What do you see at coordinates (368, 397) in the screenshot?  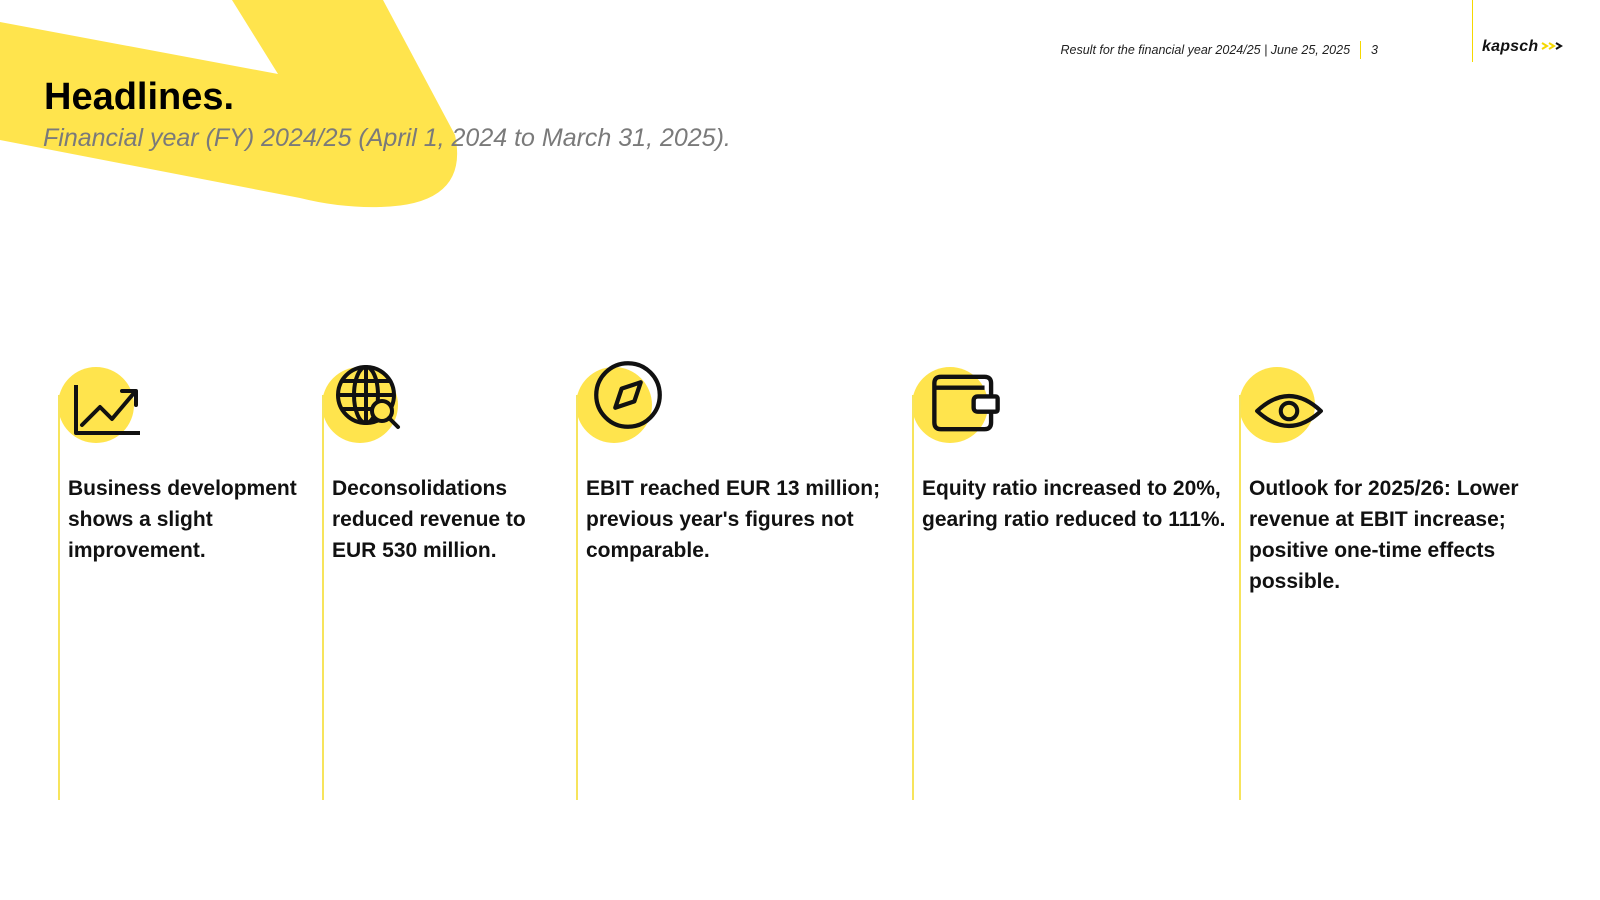 I see `globe-search-icon` at bounding box center [368, 397].